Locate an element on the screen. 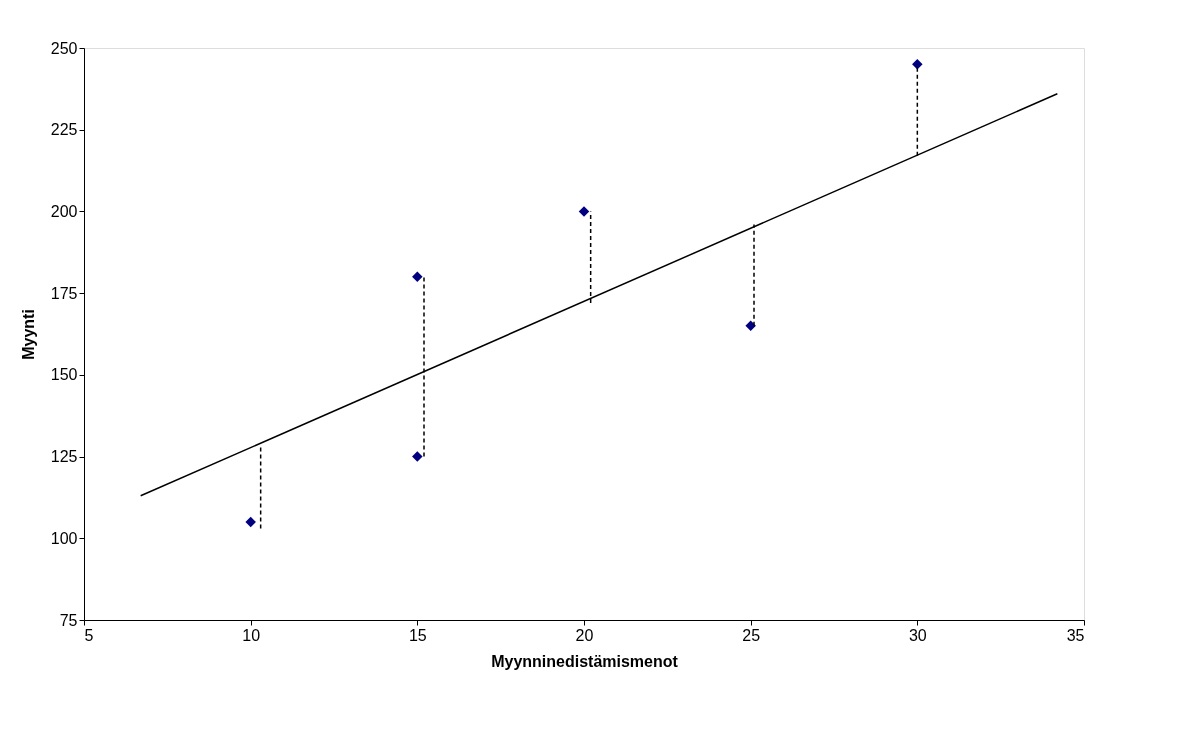  x-tick-label: 30 is located at coordinates (917, 635).